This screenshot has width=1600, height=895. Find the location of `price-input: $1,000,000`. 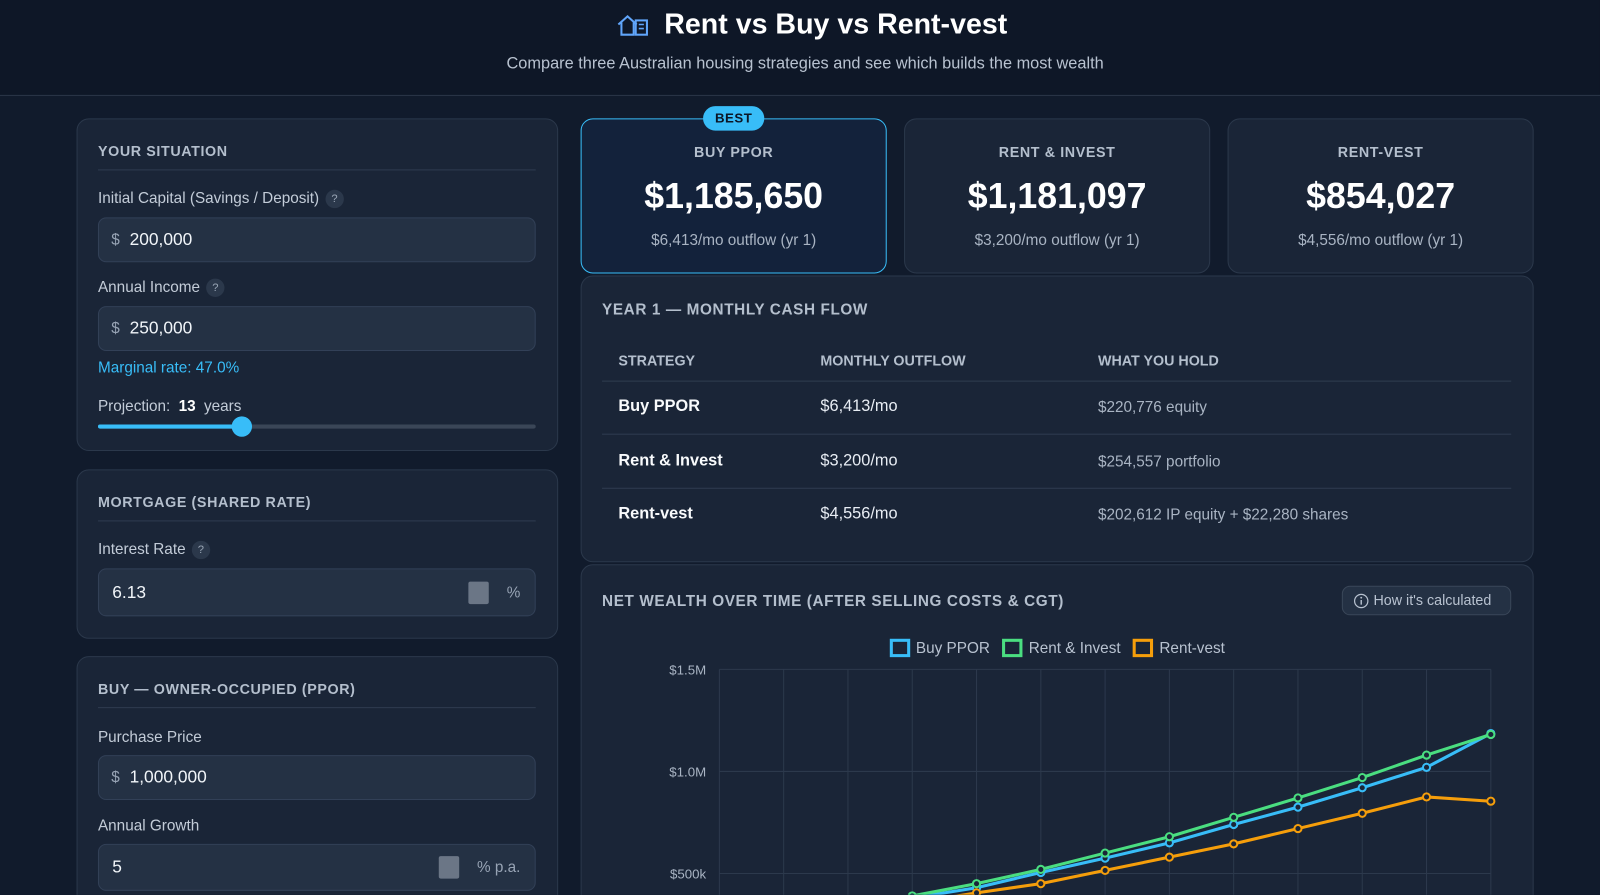

price-input: $1,000,000 is located at coordinates (316, 777).